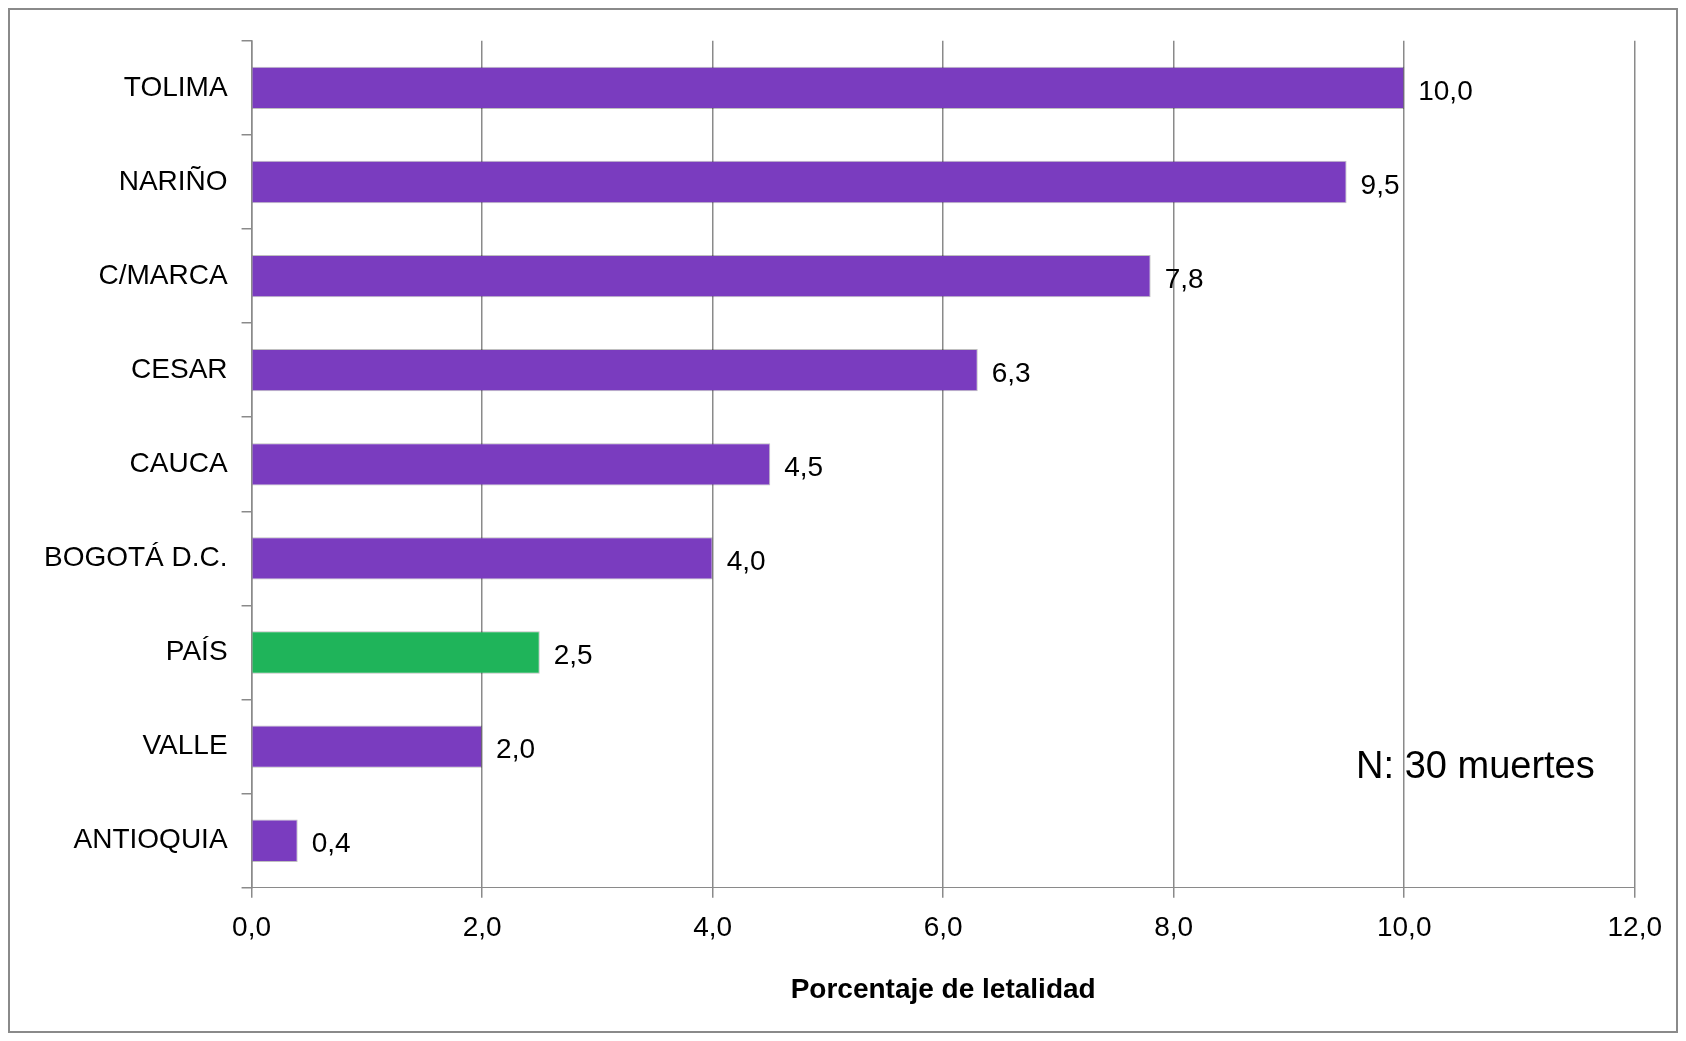 The width and height of the screenshot is (1686, 1041). I want to click on data-label: 4,5, so click(804, 467).